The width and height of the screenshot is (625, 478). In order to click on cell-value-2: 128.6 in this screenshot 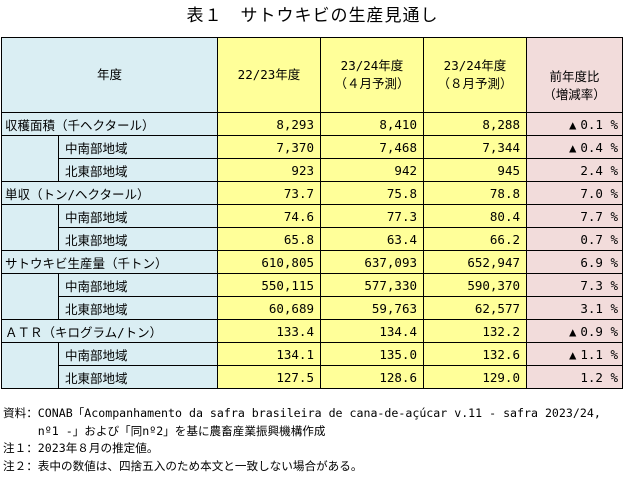, I will do `click(372, 377)`.